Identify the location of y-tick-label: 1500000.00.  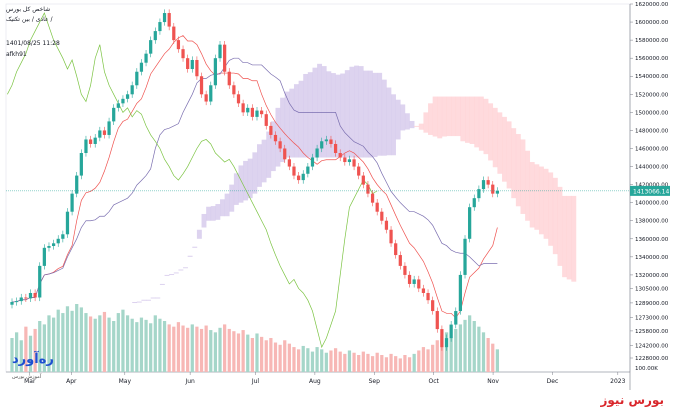
(652, 113).